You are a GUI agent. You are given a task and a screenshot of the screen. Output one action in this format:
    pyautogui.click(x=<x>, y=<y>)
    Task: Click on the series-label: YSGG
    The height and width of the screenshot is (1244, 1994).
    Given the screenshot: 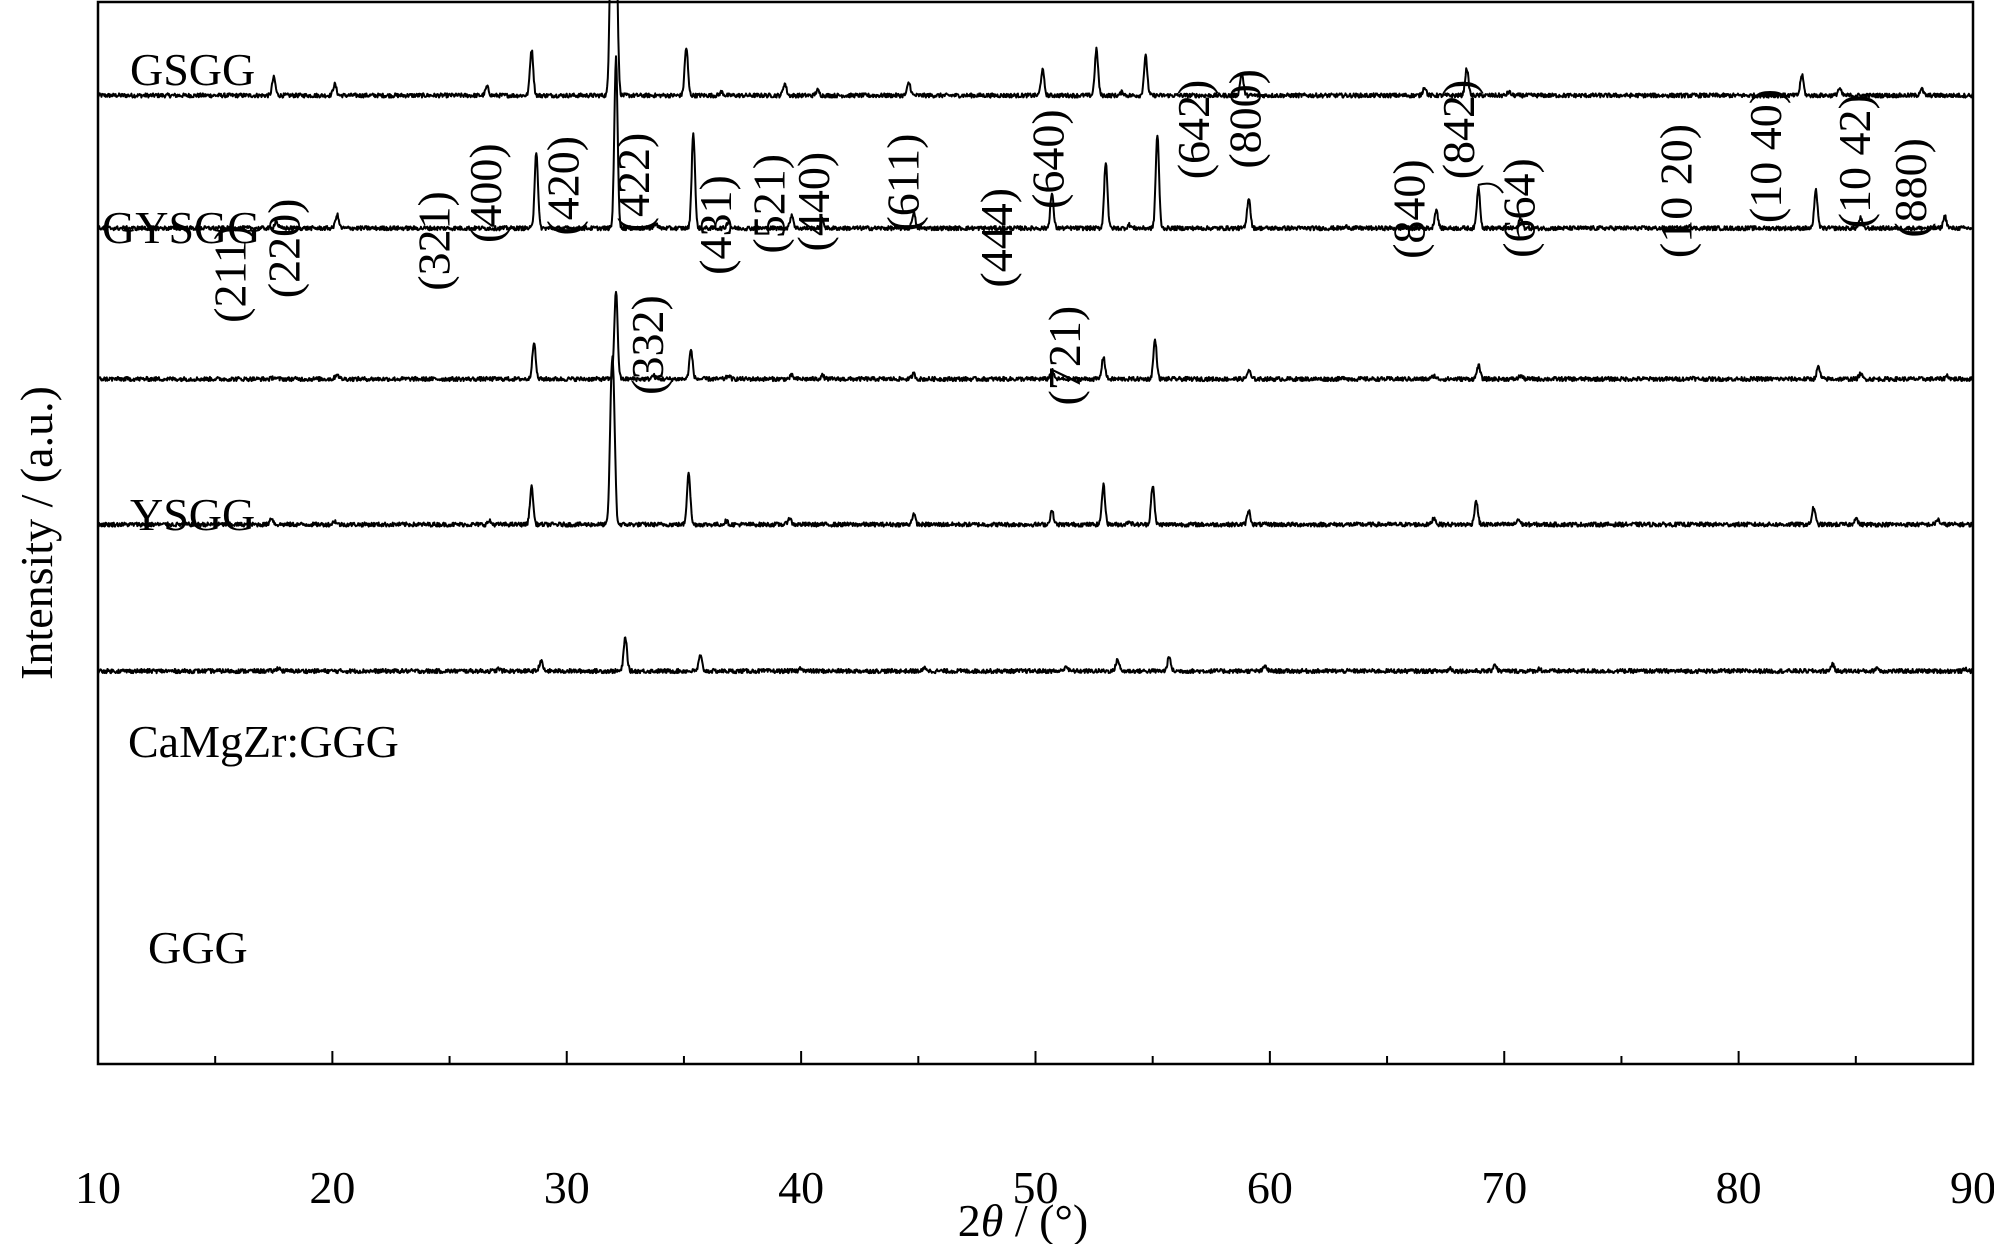 What is the action you would take?
    pyautogui.click(x=192, y=514)
    